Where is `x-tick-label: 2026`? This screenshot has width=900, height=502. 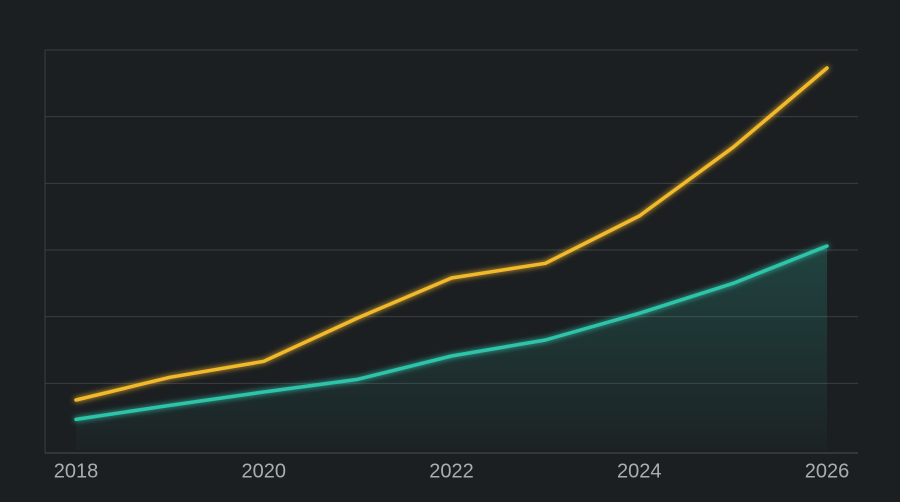
x-tick-label: 2026 is located at coordinates (827, 471).